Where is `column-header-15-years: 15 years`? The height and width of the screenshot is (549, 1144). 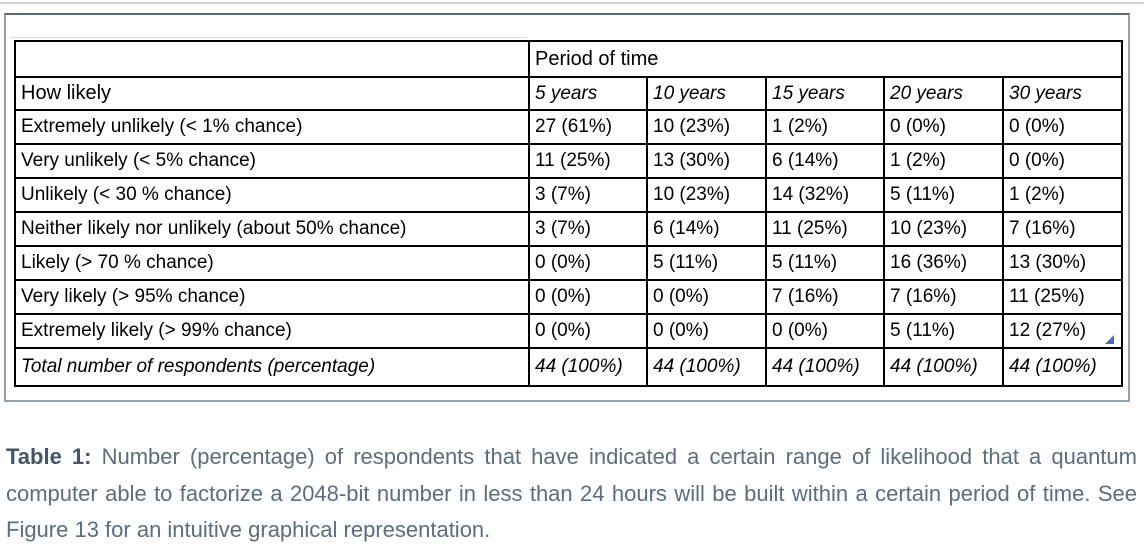
column-header-15-years: 15 years is located at coordinates (825, 93).